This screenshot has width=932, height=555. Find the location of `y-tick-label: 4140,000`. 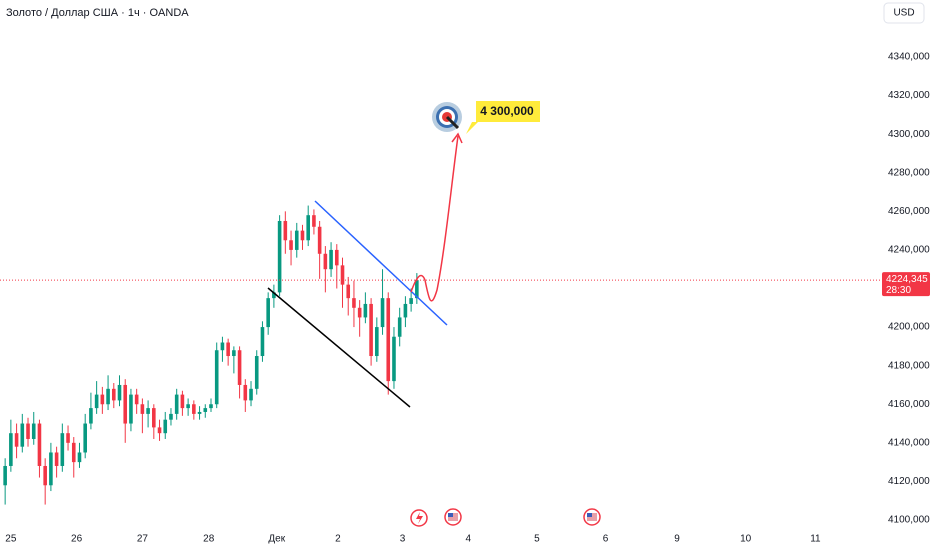

y-tick-label: 4140,000 is located at coordinates (909, 442).